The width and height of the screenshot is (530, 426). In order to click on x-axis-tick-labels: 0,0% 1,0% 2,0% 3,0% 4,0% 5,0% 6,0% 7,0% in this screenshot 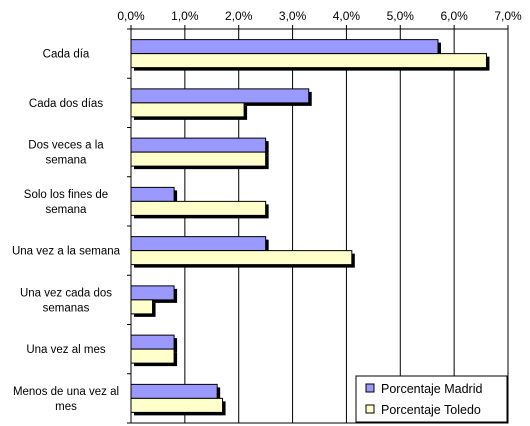, I will do `click(319, 16)`.